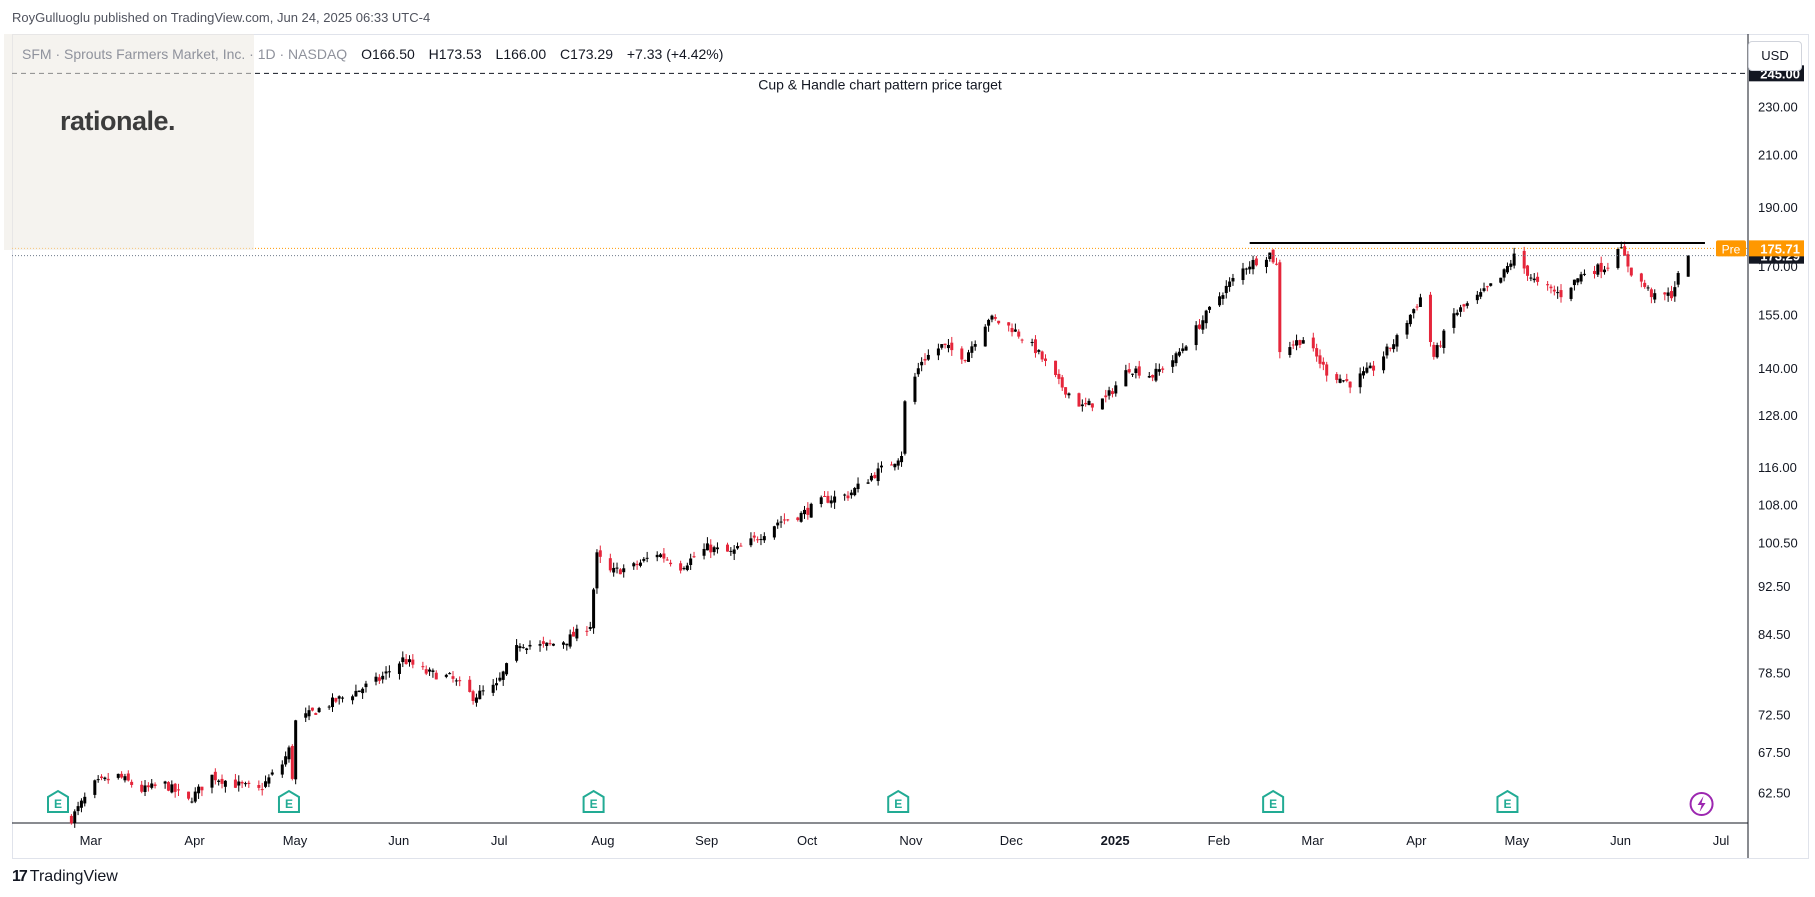 The image size is (1815, 897). Describe the element at coordinates (1774, 752) in the screenshot. I see `y-tick-label: 67.50` at that location.